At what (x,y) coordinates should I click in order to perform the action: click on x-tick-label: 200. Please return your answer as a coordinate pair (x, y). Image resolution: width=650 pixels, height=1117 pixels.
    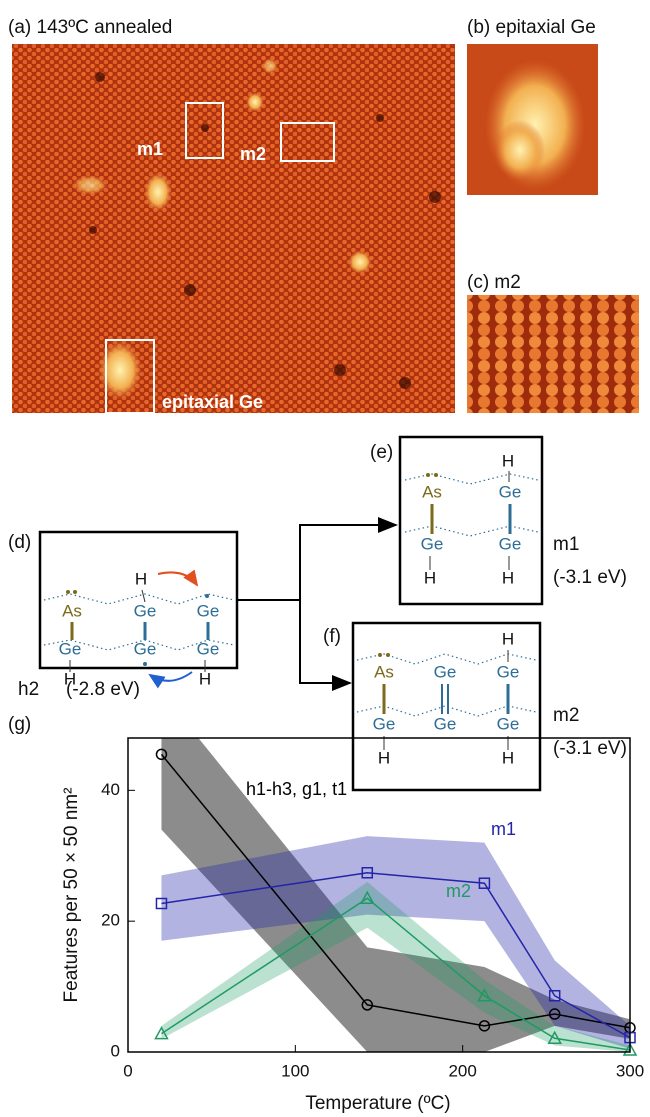
    Looking at the image, I should click on (462, 1070).